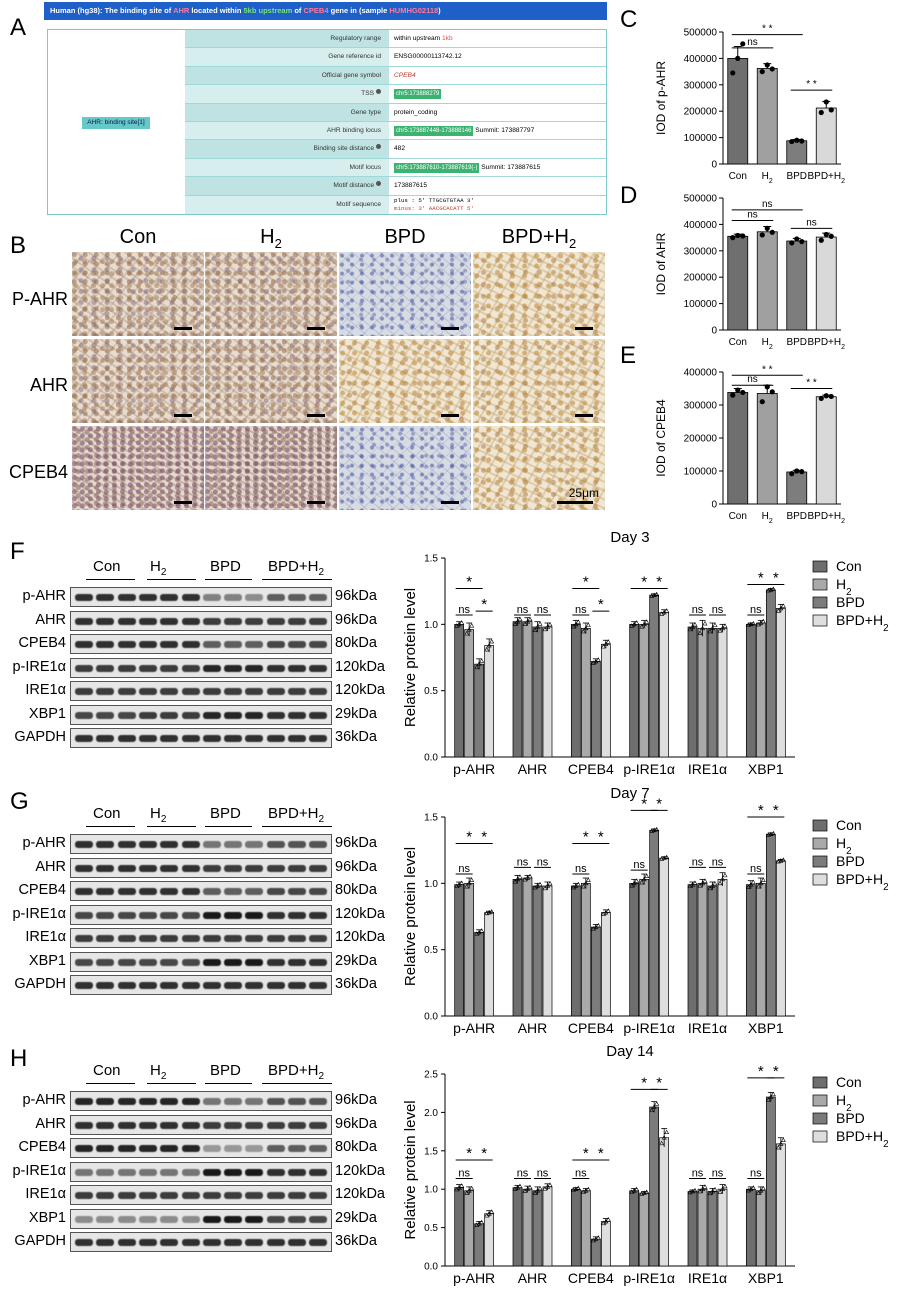 Image resolution: width=900 pixels, height=1302 pixels. I want to click on y-tick-label: 100000, so click(701, 304).